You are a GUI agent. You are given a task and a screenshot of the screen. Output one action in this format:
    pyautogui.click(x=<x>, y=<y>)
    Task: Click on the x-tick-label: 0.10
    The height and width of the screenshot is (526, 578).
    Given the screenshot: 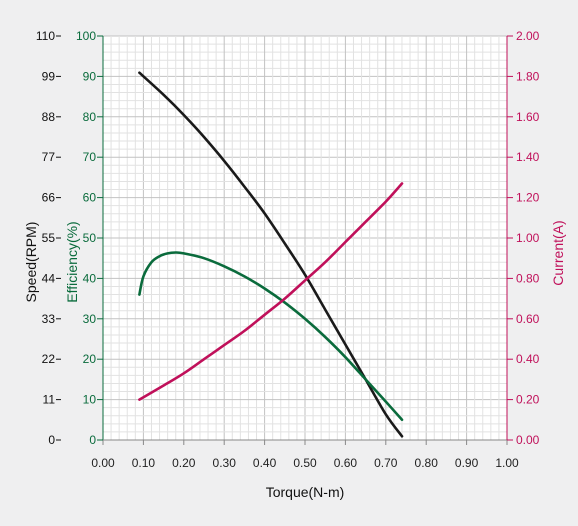 What is the action you would take?
    pyautogui.click(x=144, y=463)
    